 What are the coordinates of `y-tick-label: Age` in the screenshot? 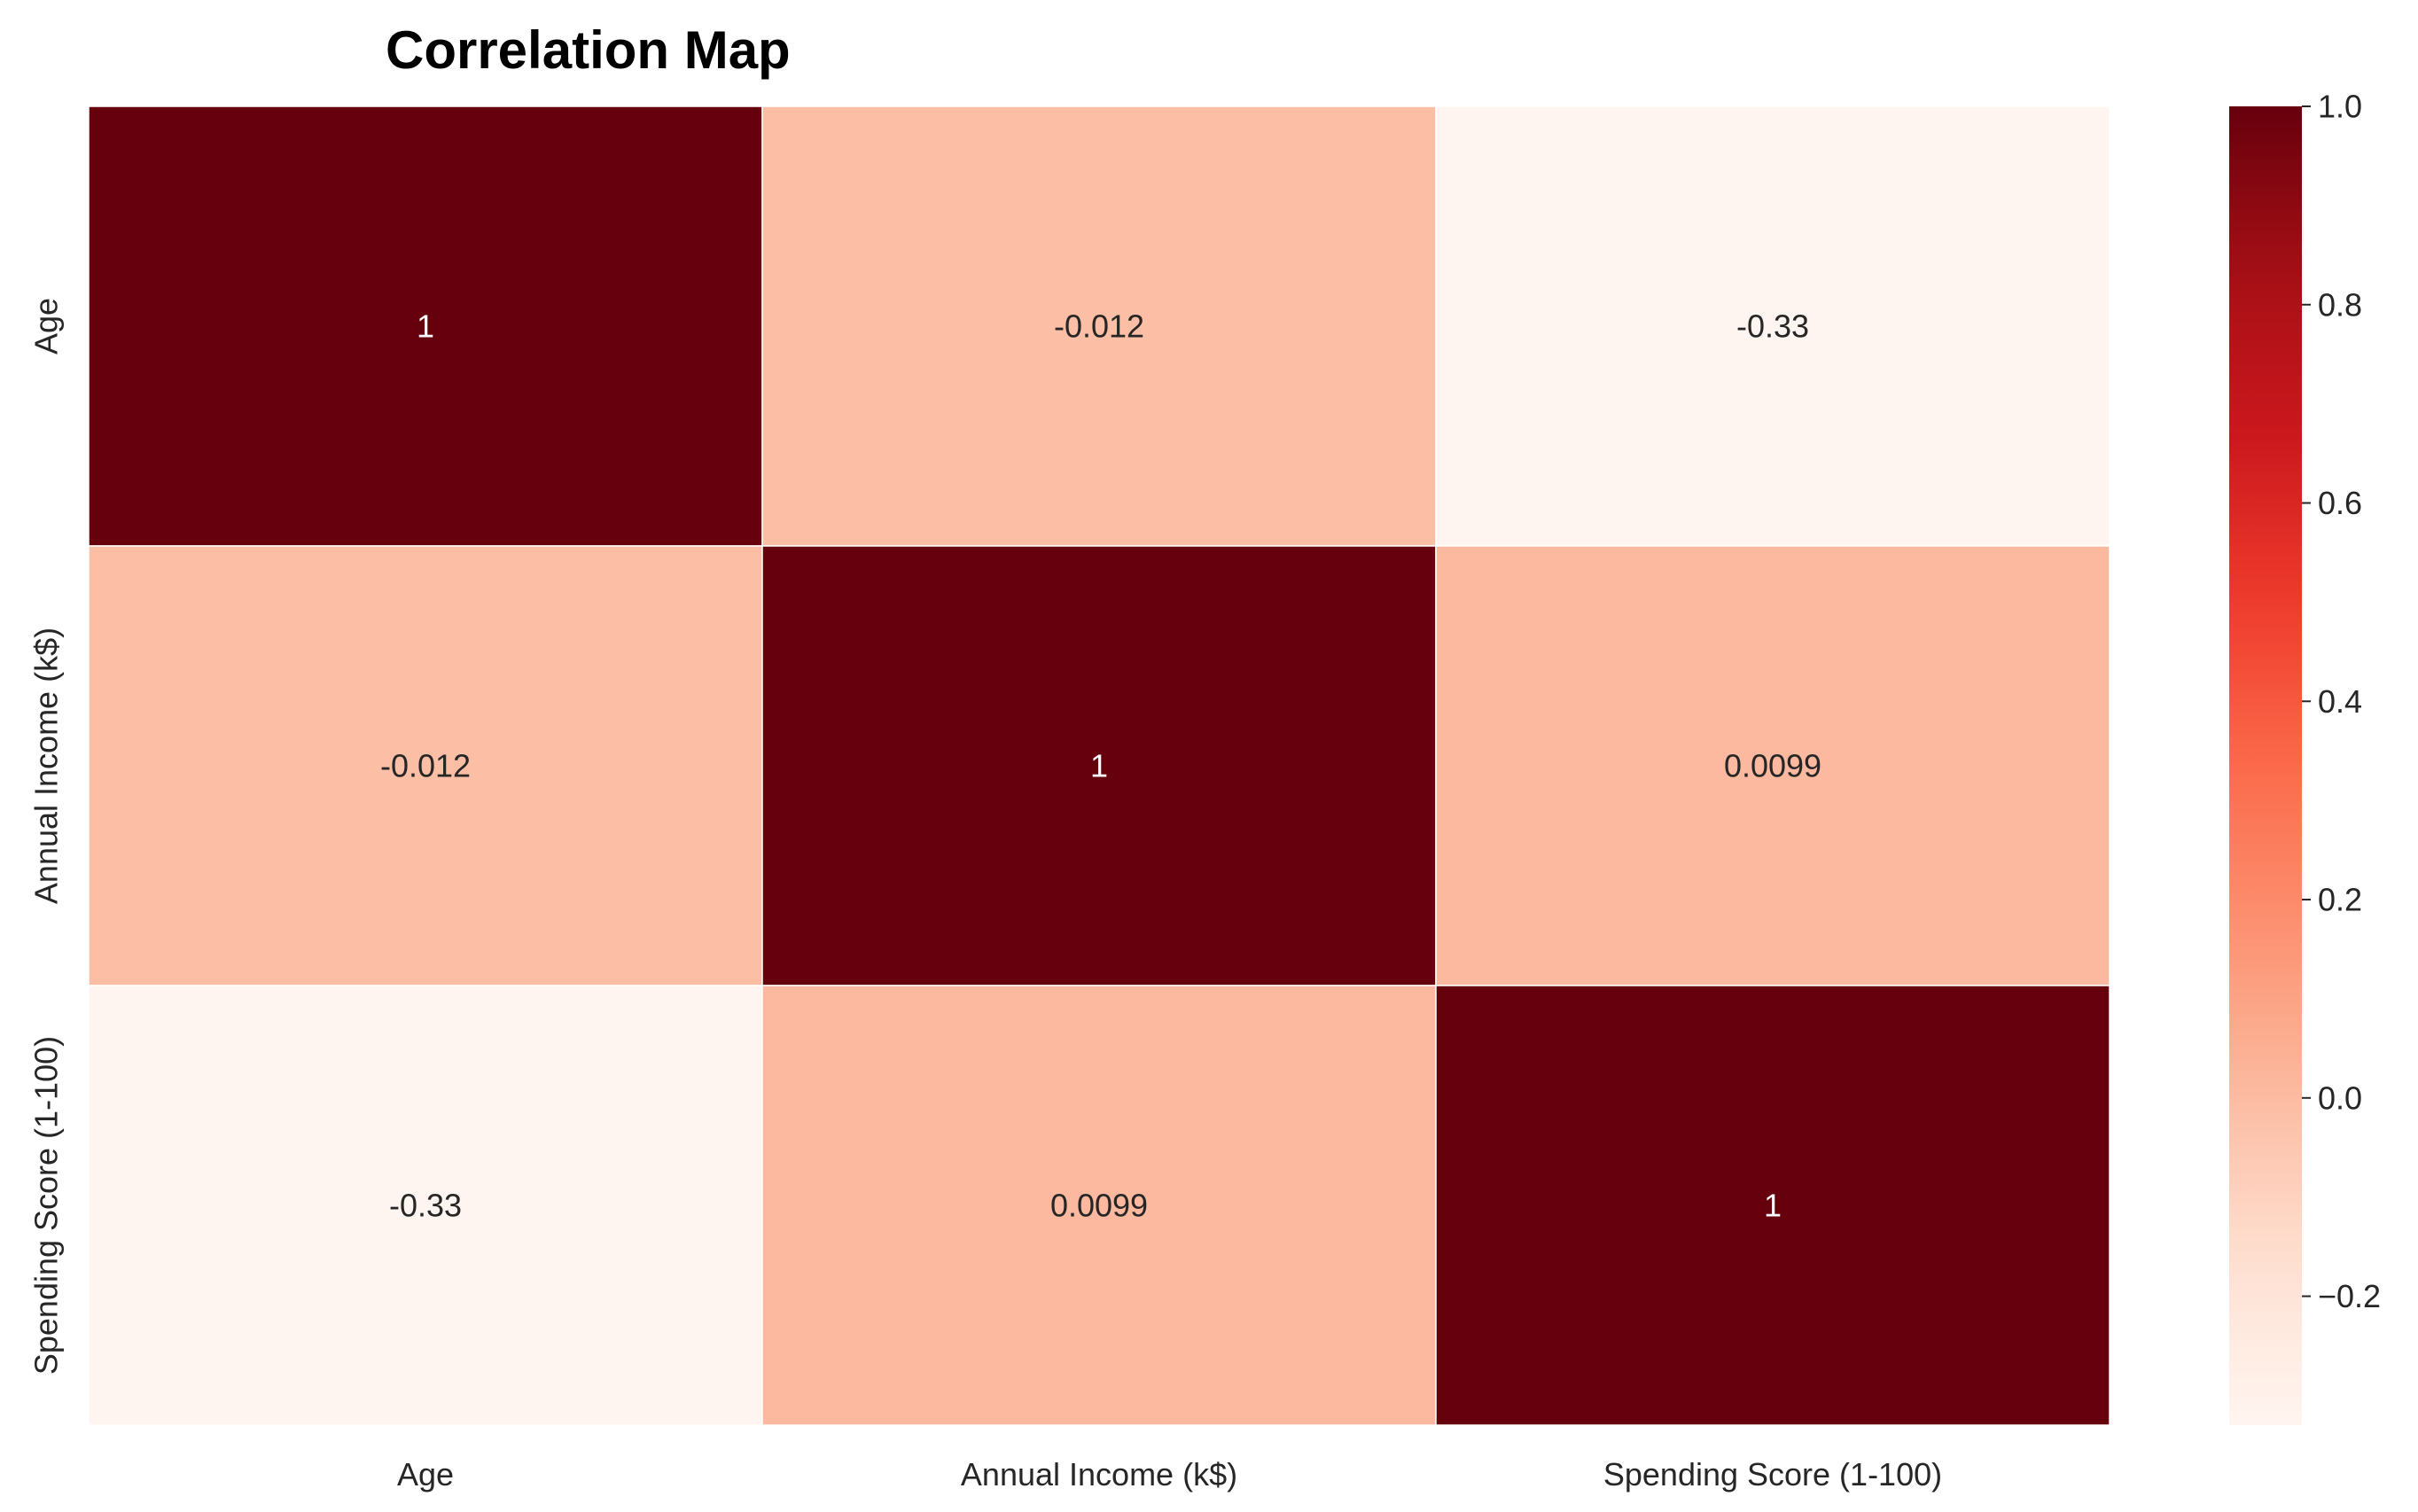 It's located at (46, 327).